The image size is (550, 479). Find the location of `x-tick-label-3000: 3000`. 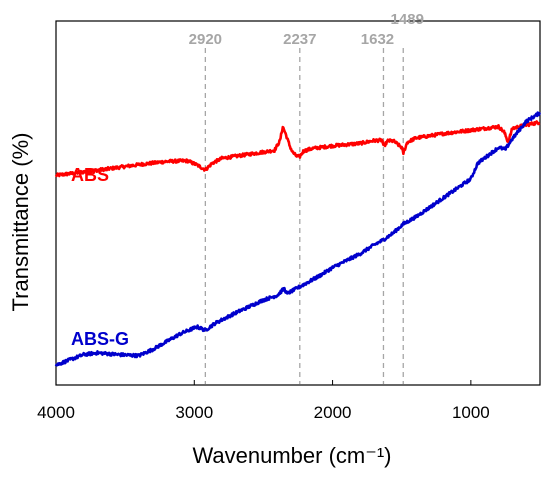

x-tick-label-3000: 3000 is located at coordinates (194, 412).